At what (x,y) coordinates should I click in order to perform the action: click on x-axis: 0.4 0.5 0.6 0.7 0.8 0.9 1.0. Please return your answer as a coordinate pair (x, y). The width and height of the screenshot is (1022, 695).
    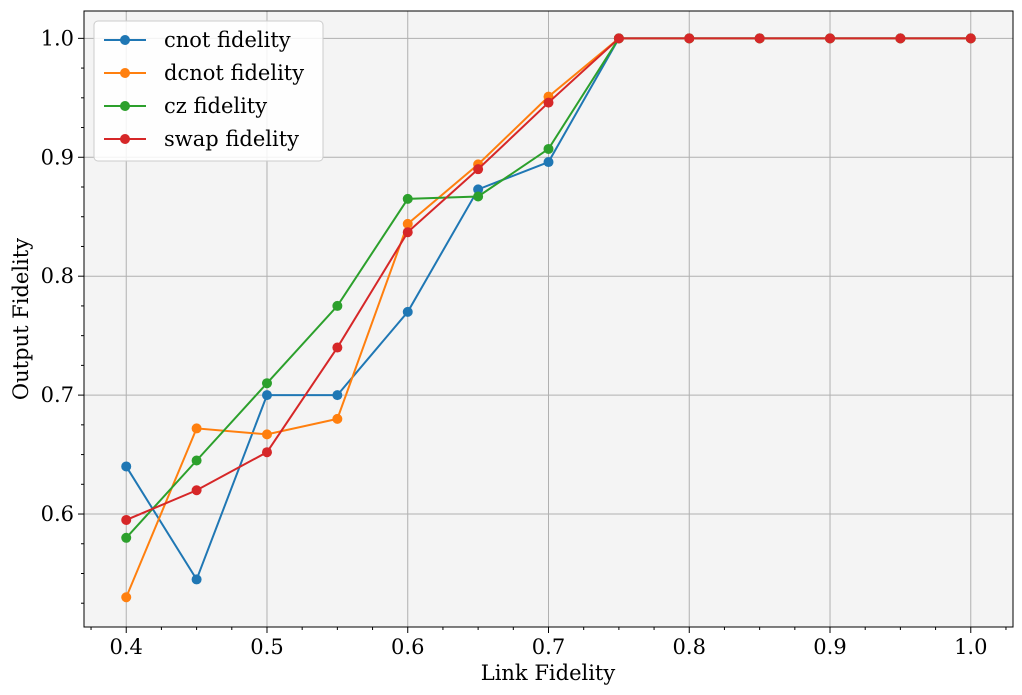
    Looking at the image, I should click on (548, 643).